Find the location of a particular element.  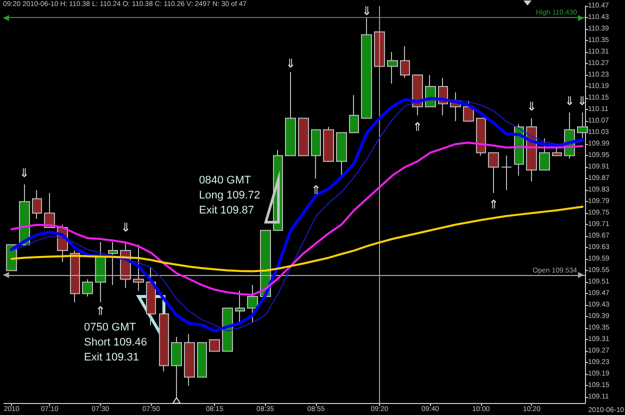

annotation: 0840 GMT Long 109.72 Exit 109.87 is located at coordinates (229, 195).